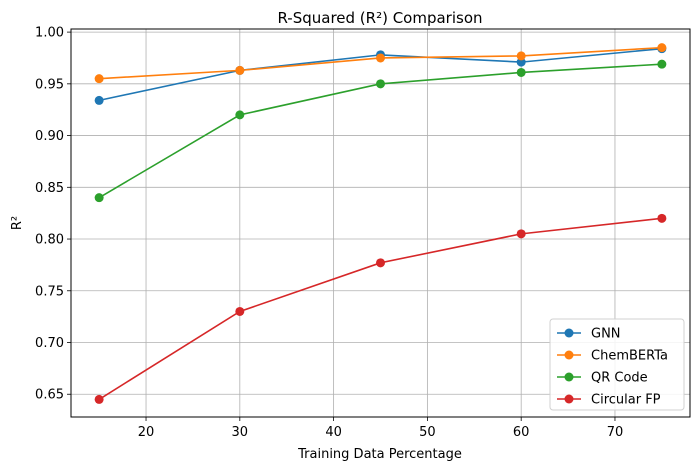 The height and width of the screenshot is (470, 700). I want to click on y-tick-label: 0.65, so click(49, 395).